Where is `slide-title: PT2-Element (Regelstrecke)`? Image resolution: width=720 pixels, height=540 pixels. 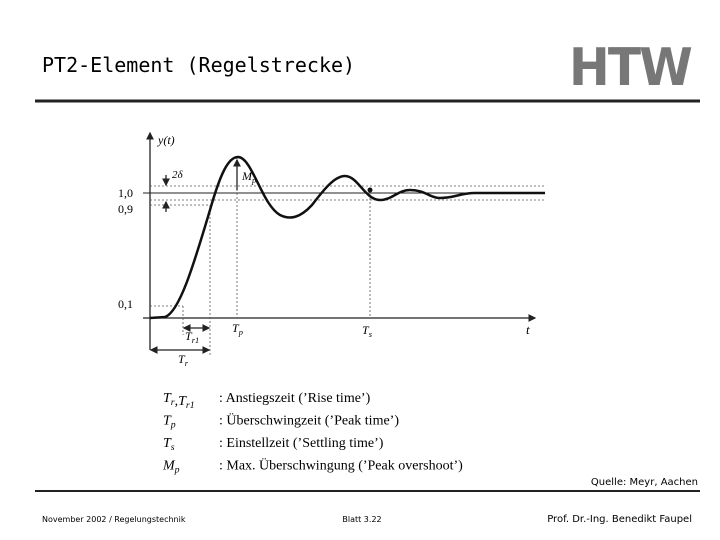 slide-title: PT2-Element (Regelstrecke) is located at coordinates (198, 65).